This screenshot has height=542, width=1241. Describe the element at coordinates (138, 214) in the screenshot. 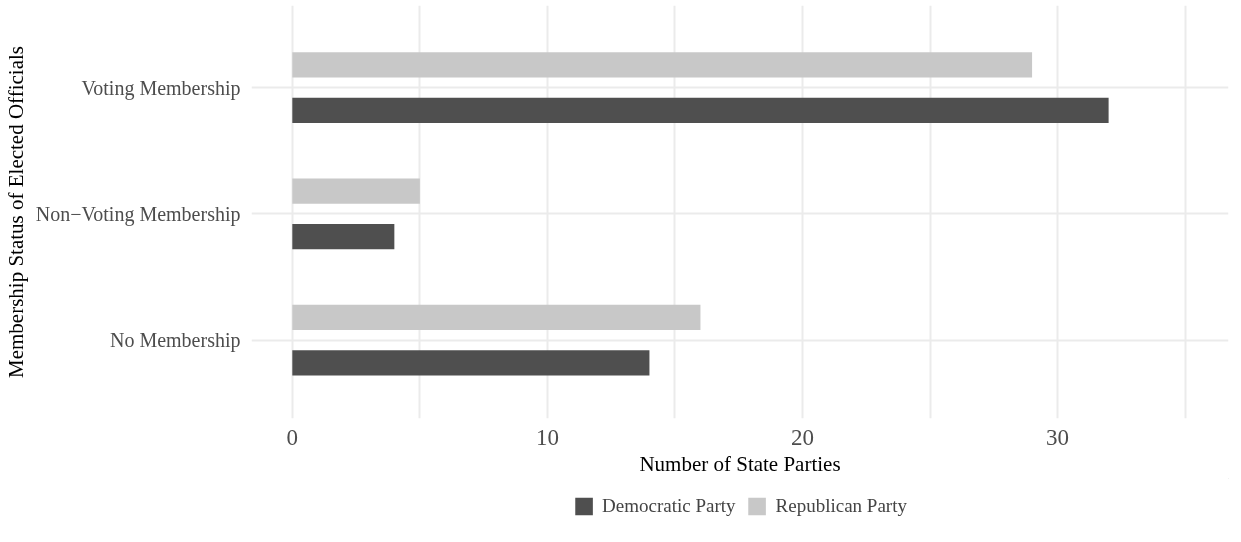

I see `y-tick-label: Non−Voting Membership` at that location.